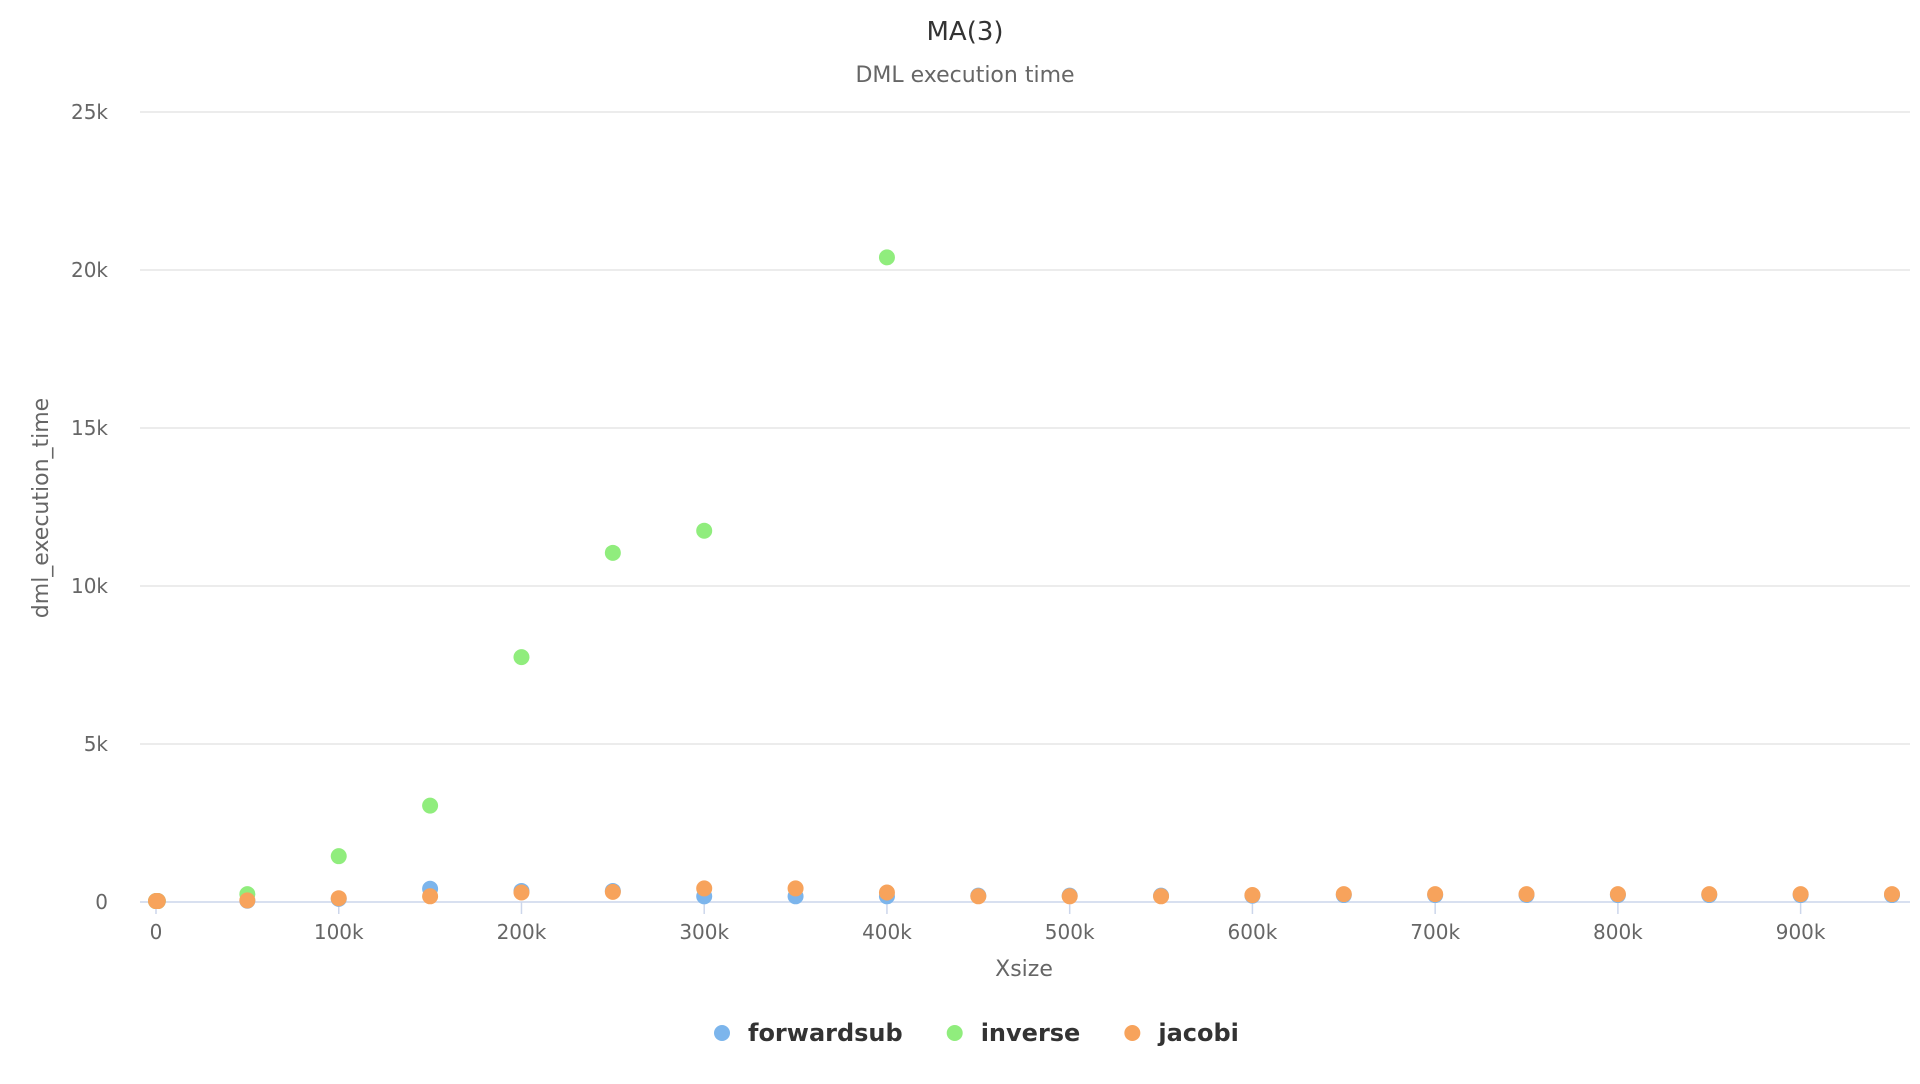 The height and width of the screenshot is (1084, 1920). Describe the element at coordinates (722, 1033) in the screenshot. I see `legend-marker-forwardsub` at that location.